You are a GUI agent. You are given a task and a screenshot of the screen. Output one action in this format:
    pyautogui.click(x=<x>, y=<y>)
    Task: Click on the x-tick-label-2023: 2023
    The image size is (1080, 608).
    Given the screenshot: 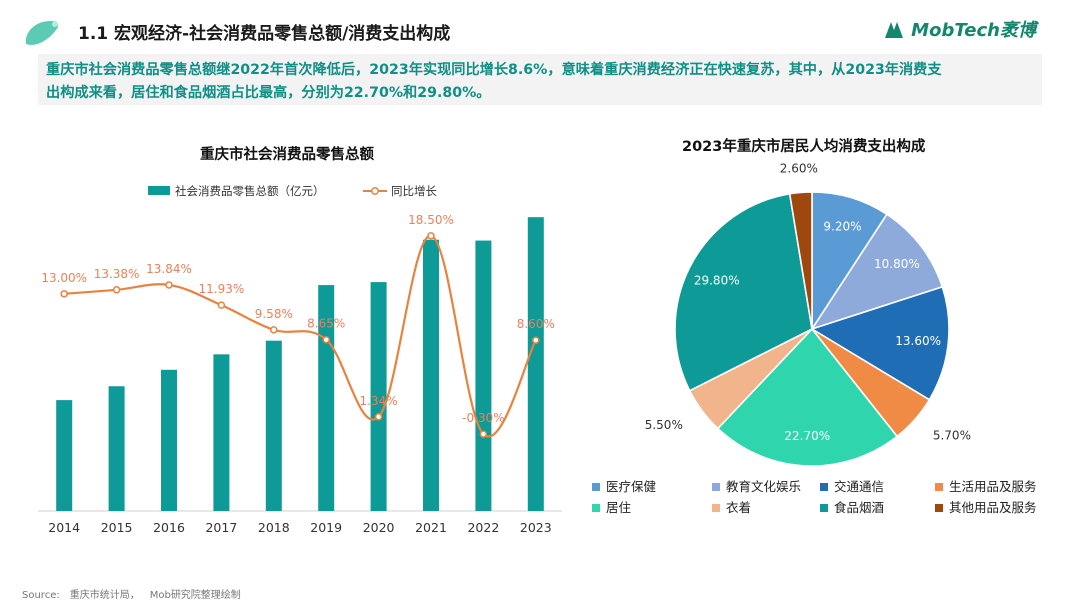 What is the action you would take?
    pyautogui.click(x=536, y=527)
    